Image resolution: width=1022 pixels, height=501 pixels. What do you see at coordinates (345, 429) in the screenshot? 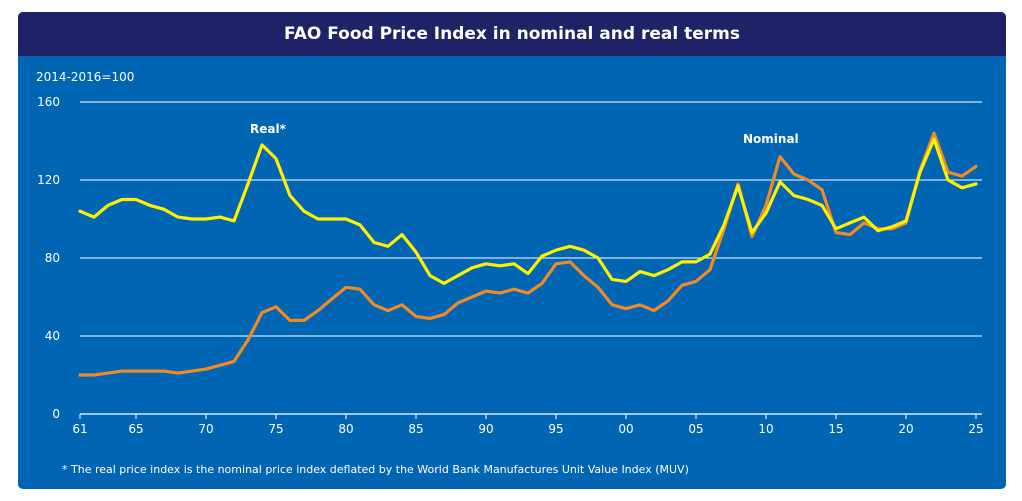
I see `x-tick-label: 80` at bounding box center [345, 429].